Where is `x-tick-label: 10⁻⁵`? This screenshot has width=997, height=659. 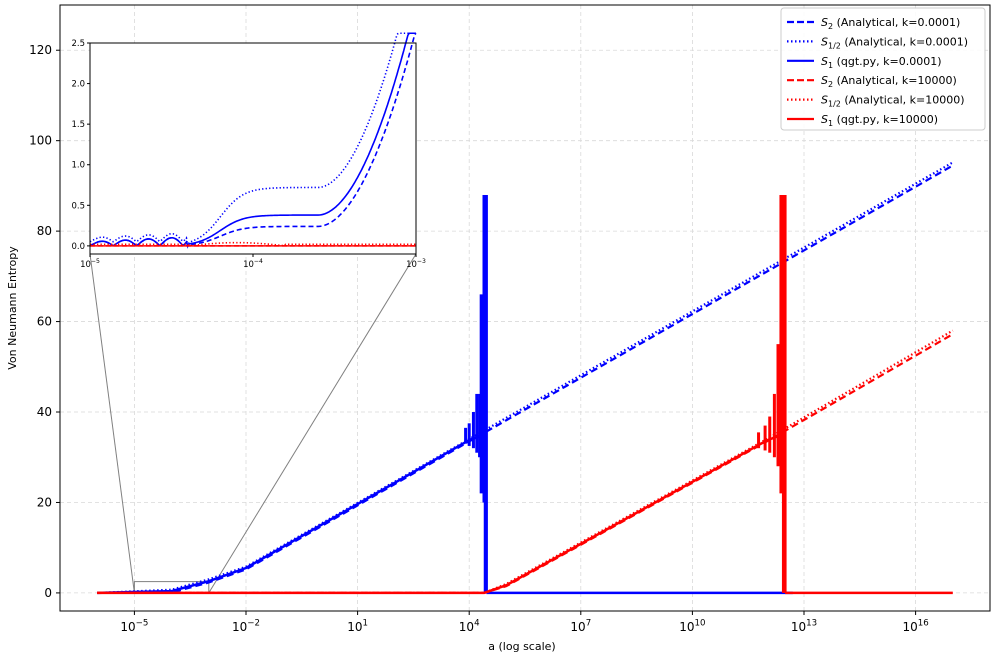 x-tick-label: 10⁻⁵ is located at coordinates (134, 626).